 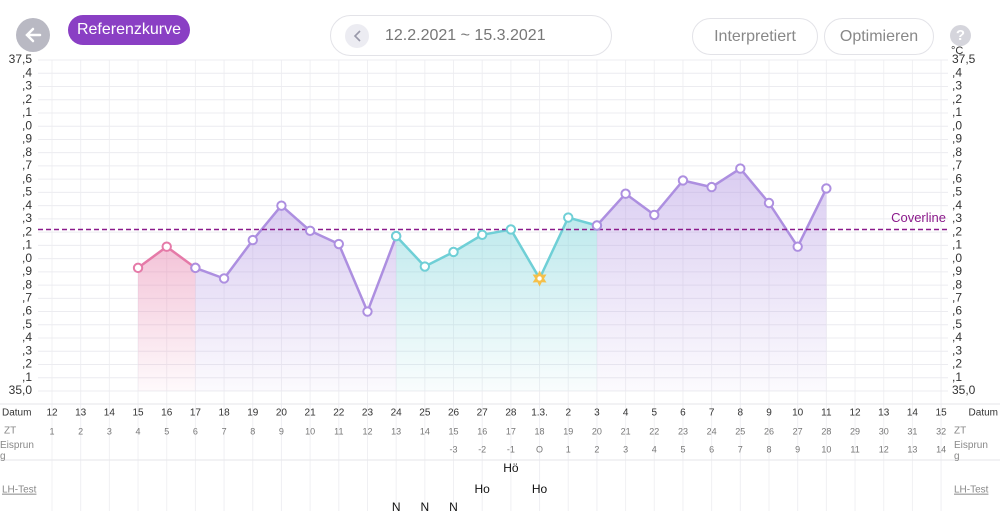 I want to click on ovulation-marker-center, so click(x=539, y=278).